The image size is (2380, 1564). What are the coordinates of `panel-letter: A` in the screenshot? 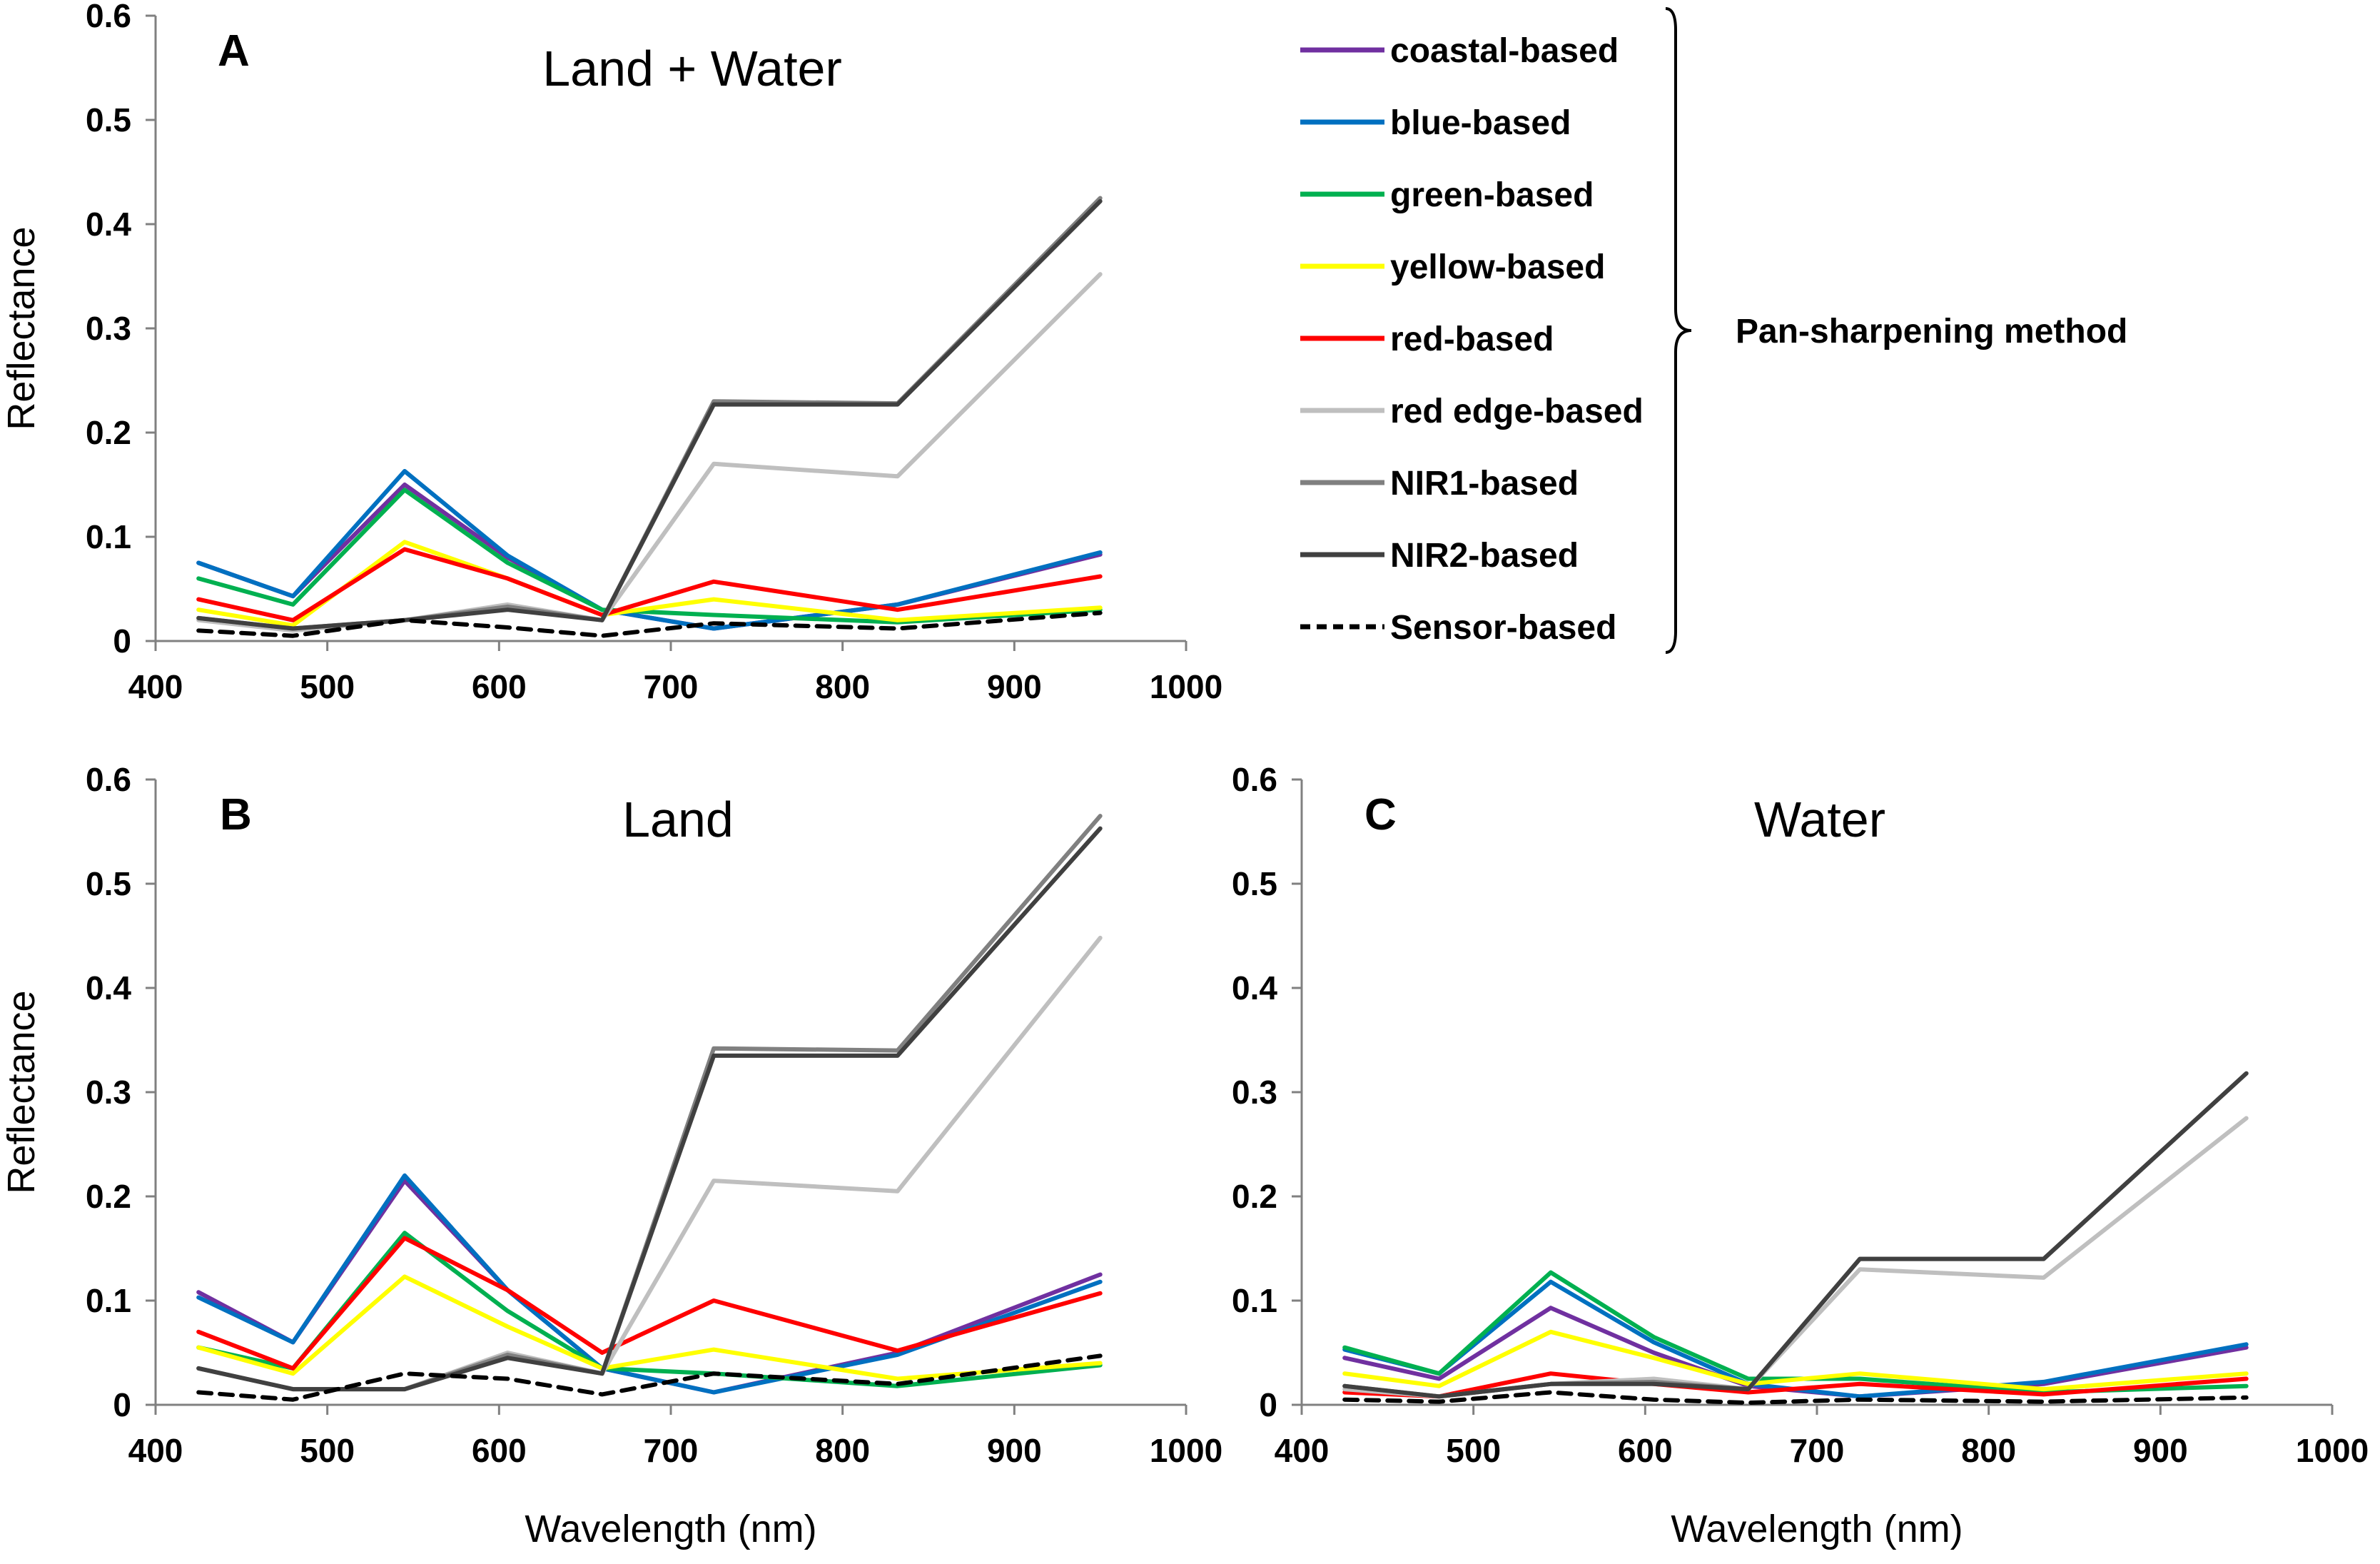 It's located at (234, 51).